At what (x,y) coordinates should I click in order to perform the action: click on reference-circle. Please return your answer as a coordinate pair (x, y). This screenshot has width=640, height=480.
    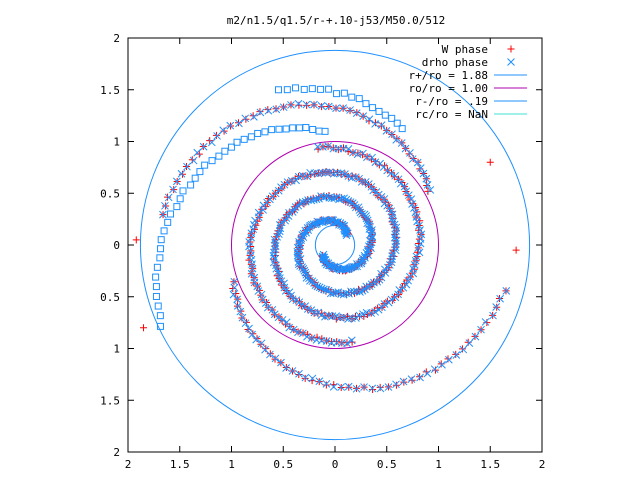
    Looking at the image, I should click on (335, 245).